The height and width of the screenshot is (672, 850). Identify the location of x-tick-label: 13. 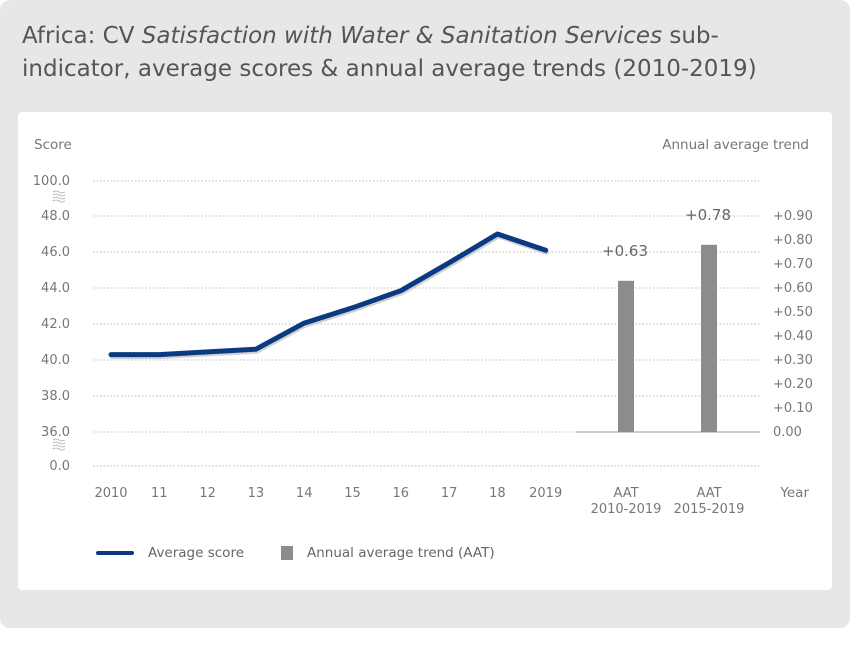
(256, 493).